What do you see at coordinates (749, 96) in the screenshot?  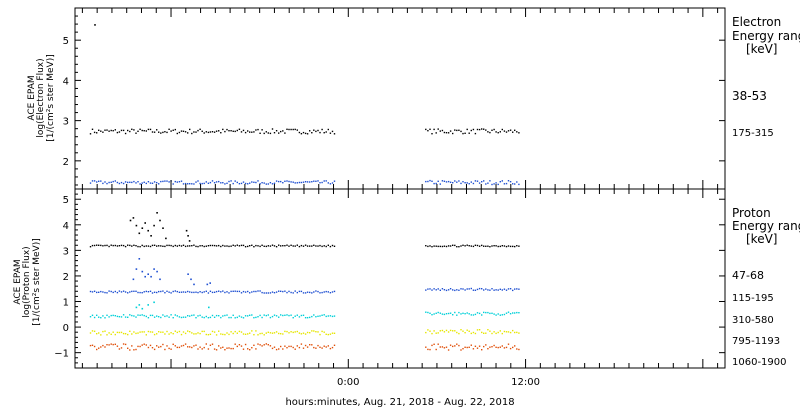 I see `electron-legend-series: 38-53` at bounding box center [749, 96].